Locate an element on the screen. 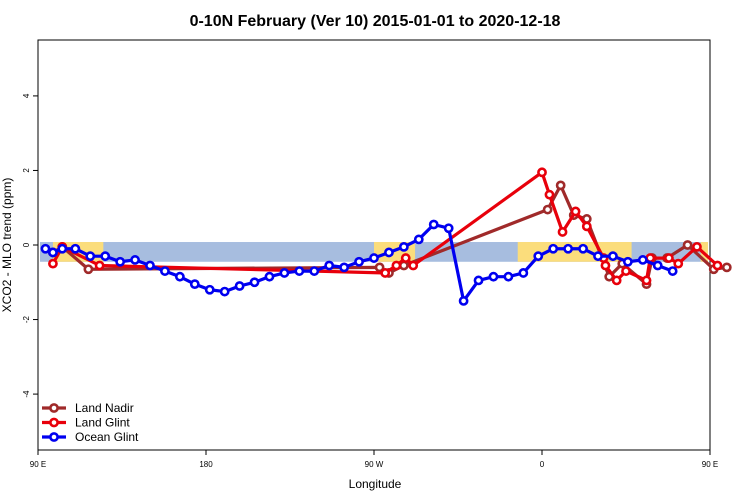 The height and width of the screenshot is (500, 750). legend-marker-ocean-glint is located at coordinates (54, 437).